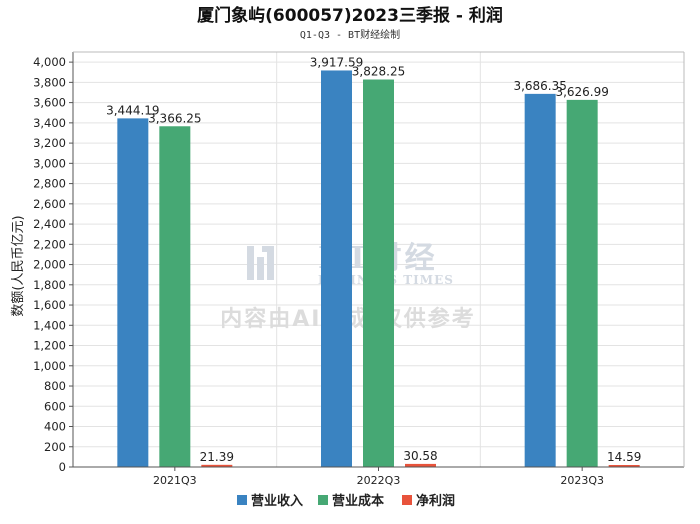 This screenshot has height=524, width=700. What do you see at coordinates (132, 110) in the screenshot?
I see `data-label: 3,444.19` at bounding box center [132, 110].